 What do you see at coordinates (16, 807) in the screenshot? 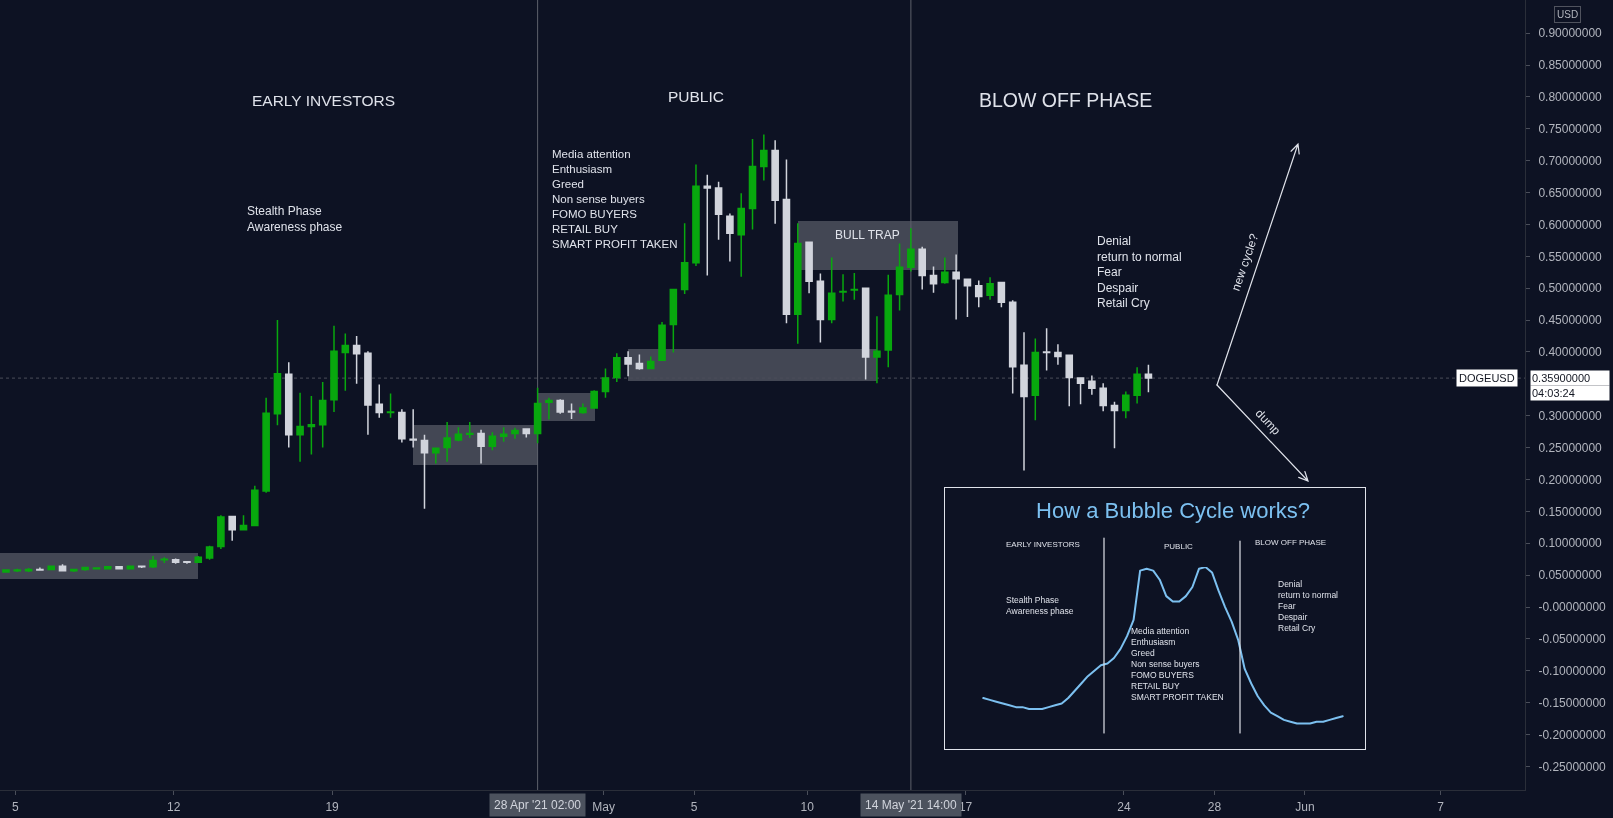
I see `x-tick-label: 5` at bounding box center [16, 807].